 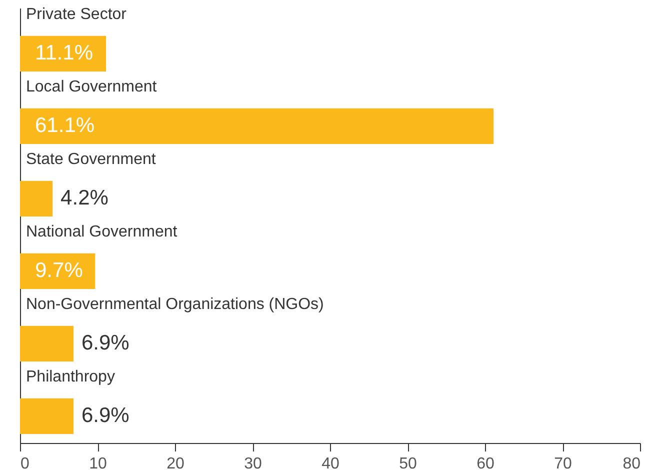 I want to click on data-label: 4.2%, so click(x=84, y=198).